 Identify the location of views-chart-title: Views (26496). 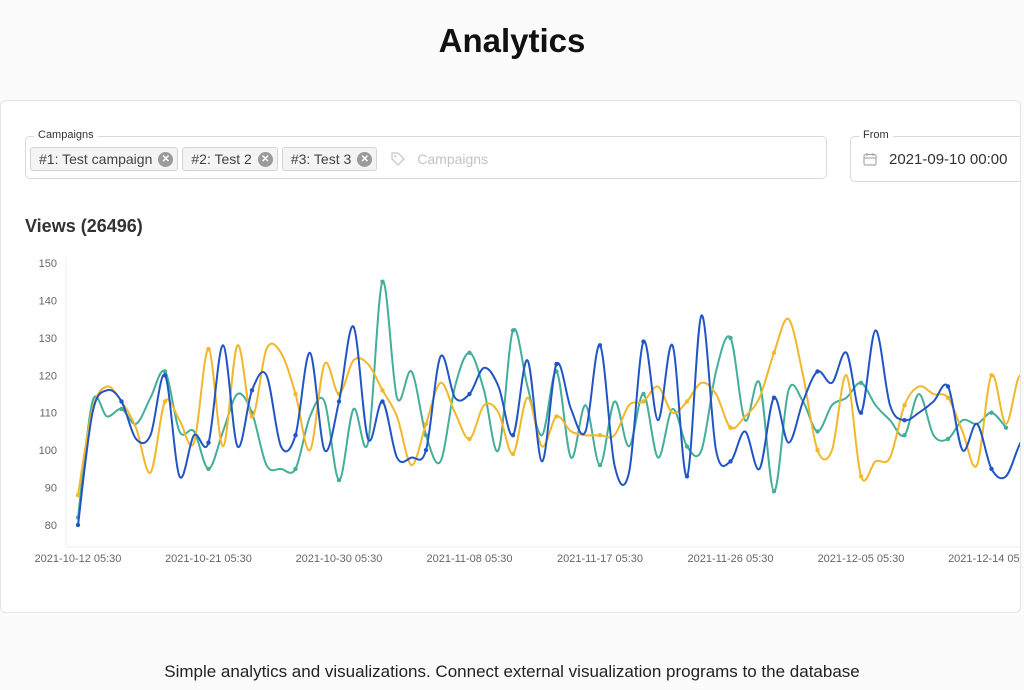
(84, 226).